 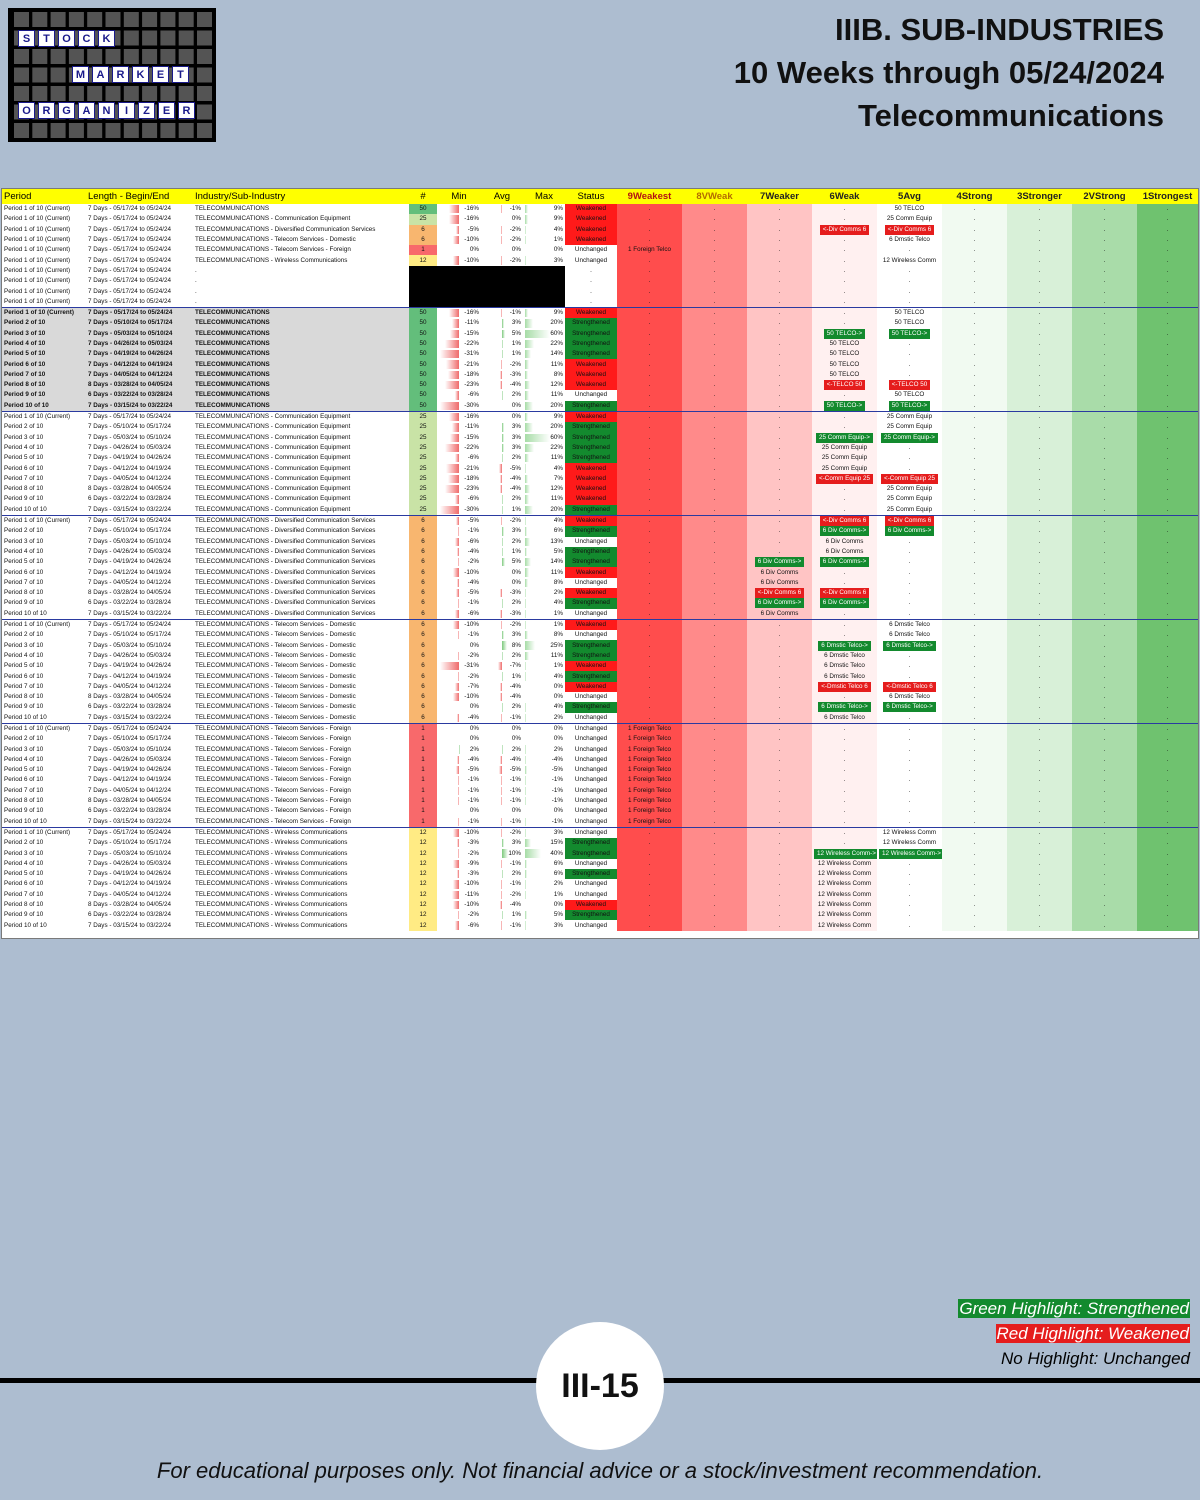 I want to click on max-value: 60%, so click(x=556, y=333).